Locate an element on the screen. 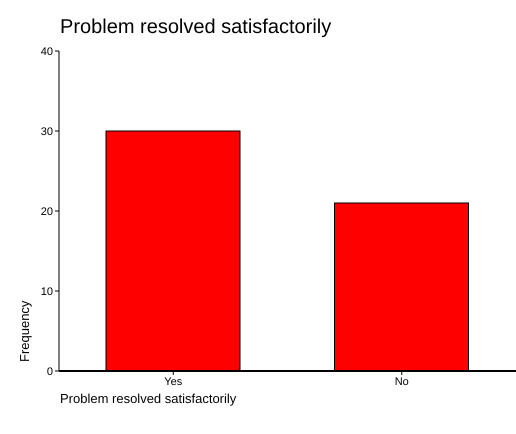  x-tick-label: No is located at coordinates (401, 382).